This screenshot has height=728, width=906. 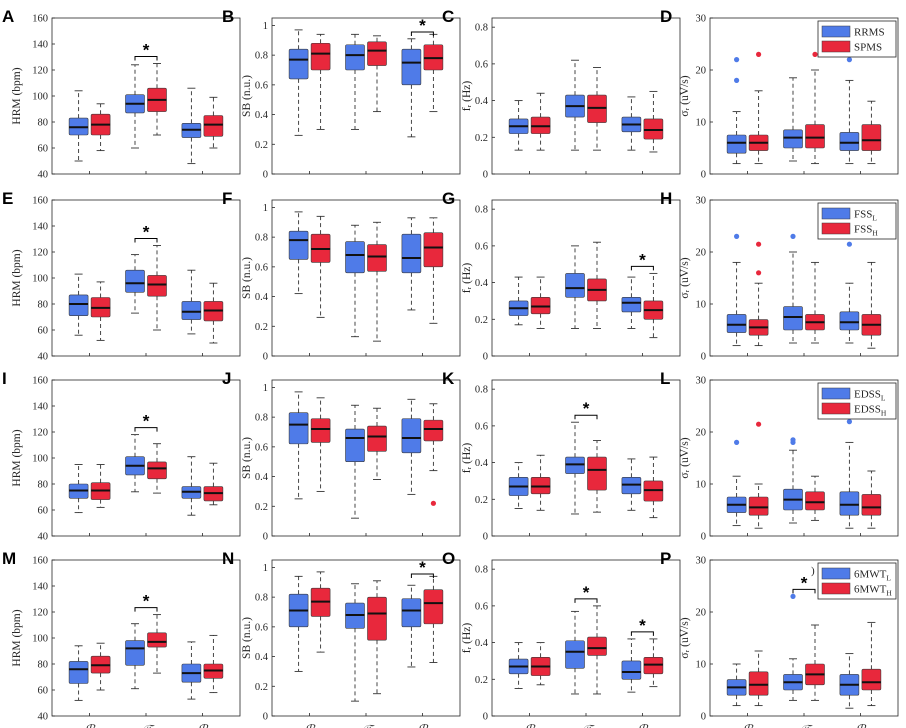 I want to click on y-tick-label: 140, so click(x=40, y=587).